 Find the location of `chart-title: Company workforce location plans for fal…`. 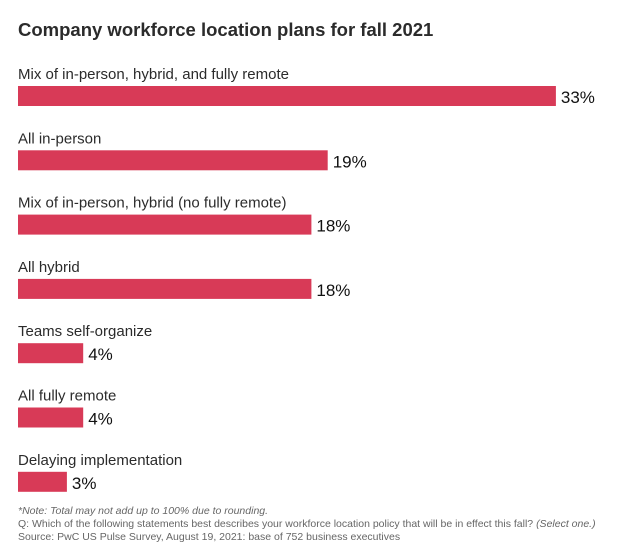

chart-title: Company workforce location plans for fal… is located at coordinates (226, 29).